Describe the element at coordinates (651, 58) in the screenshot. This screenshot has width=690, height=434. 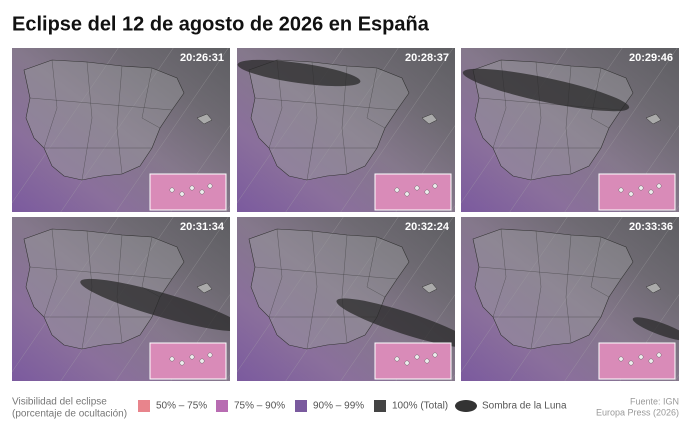
I see `panel-time: 20:29:46` at that location.